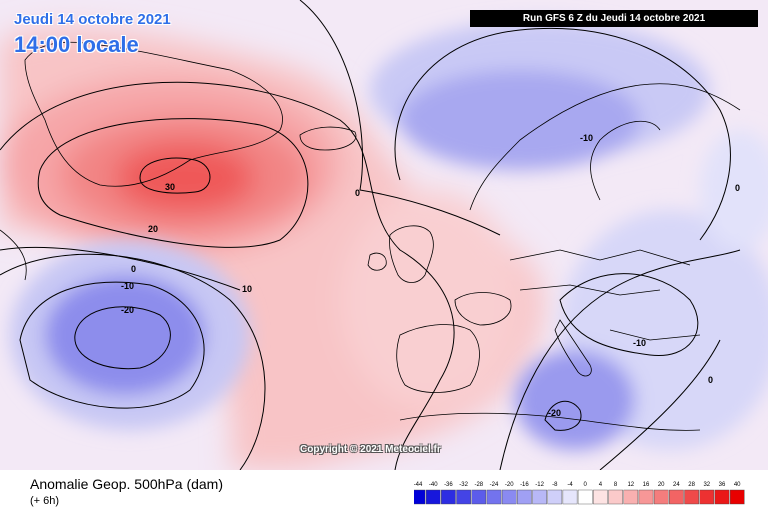 This screenshot has width=768, height=512. I want to click on scandinavia-coast, so click(605, 147).